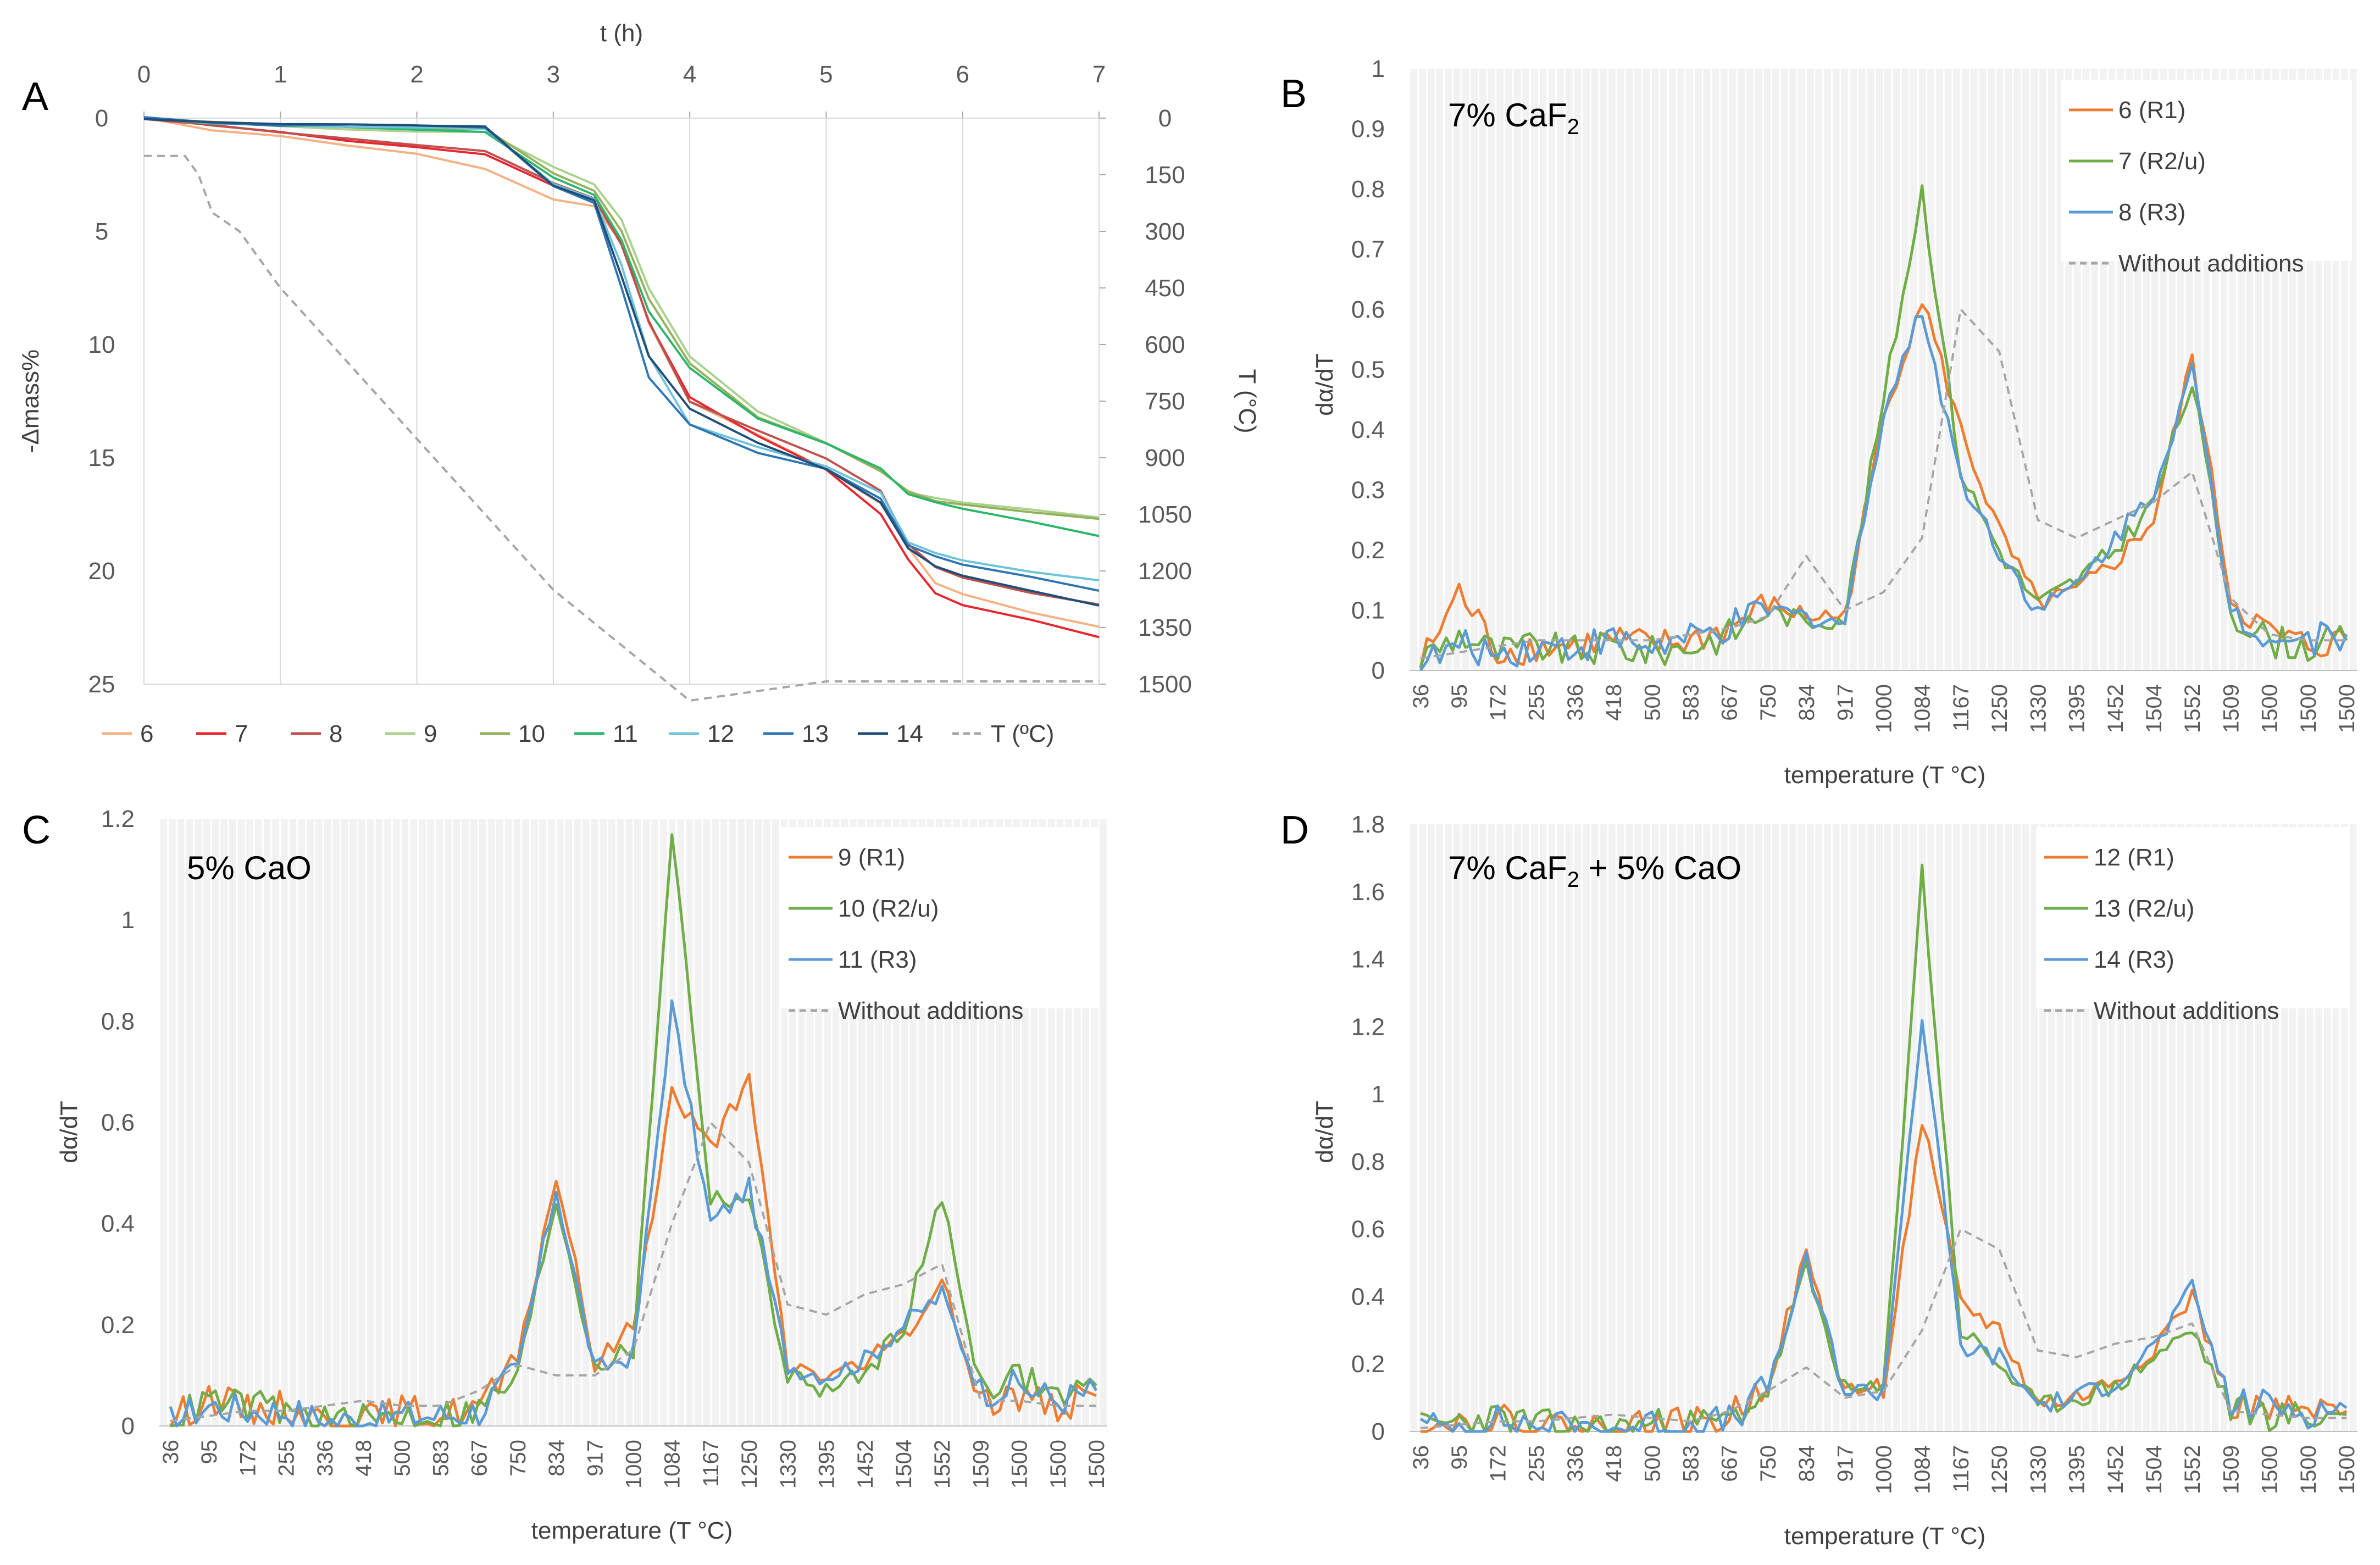 This screenshot has height=1565, width=2380. Describe the element at coordinates (1324, 1132) in the screenshot. I see `panel-d-y-axis-title: dα/dT` at that location.